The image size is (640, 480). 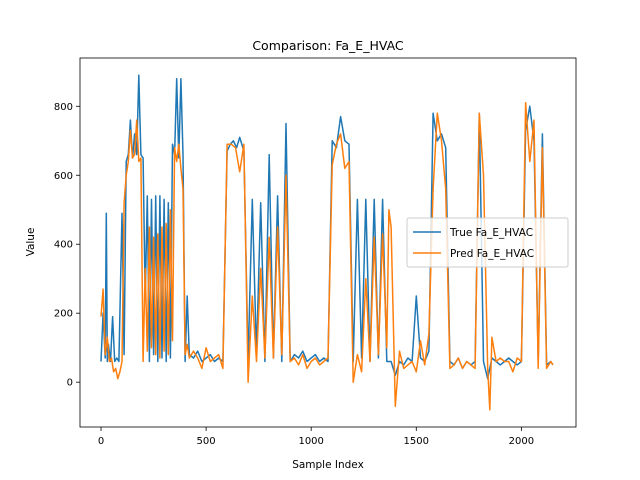 What do you see at coordinates (492, 254) in the screenshot?
I see `legend-label-pred: Pred Fa_E_HVAC` at bounding box center [492, 254].